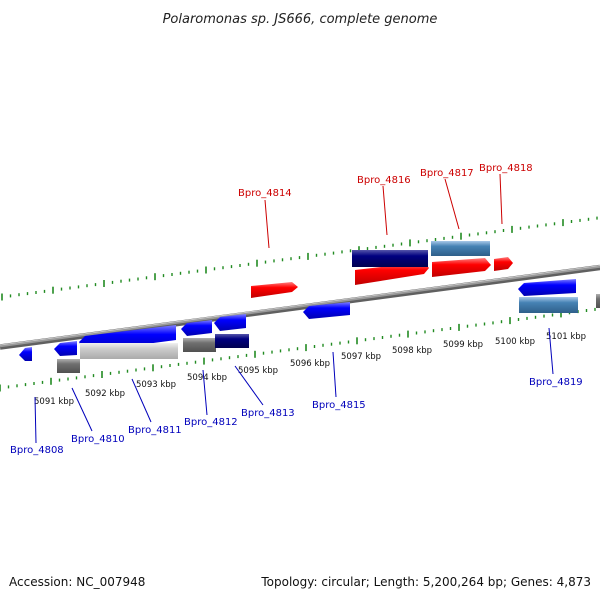 The width and height of the screenshot is (600, 600). I want to click on gene-label: Bpro_4818, so click(506, 168).